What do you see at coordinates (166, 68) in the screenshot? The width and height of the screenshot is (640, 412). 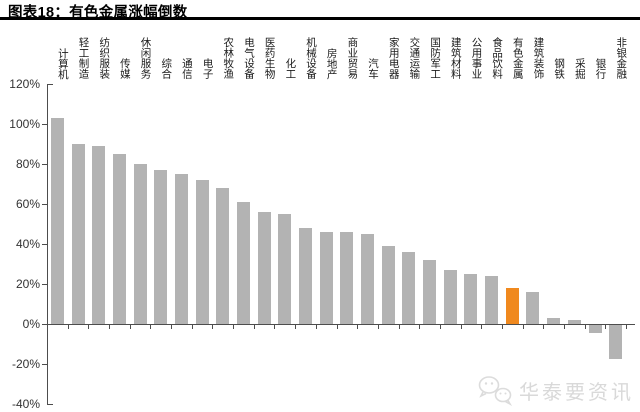 I see `category-label: 综合` at bounding box center [166, 68].